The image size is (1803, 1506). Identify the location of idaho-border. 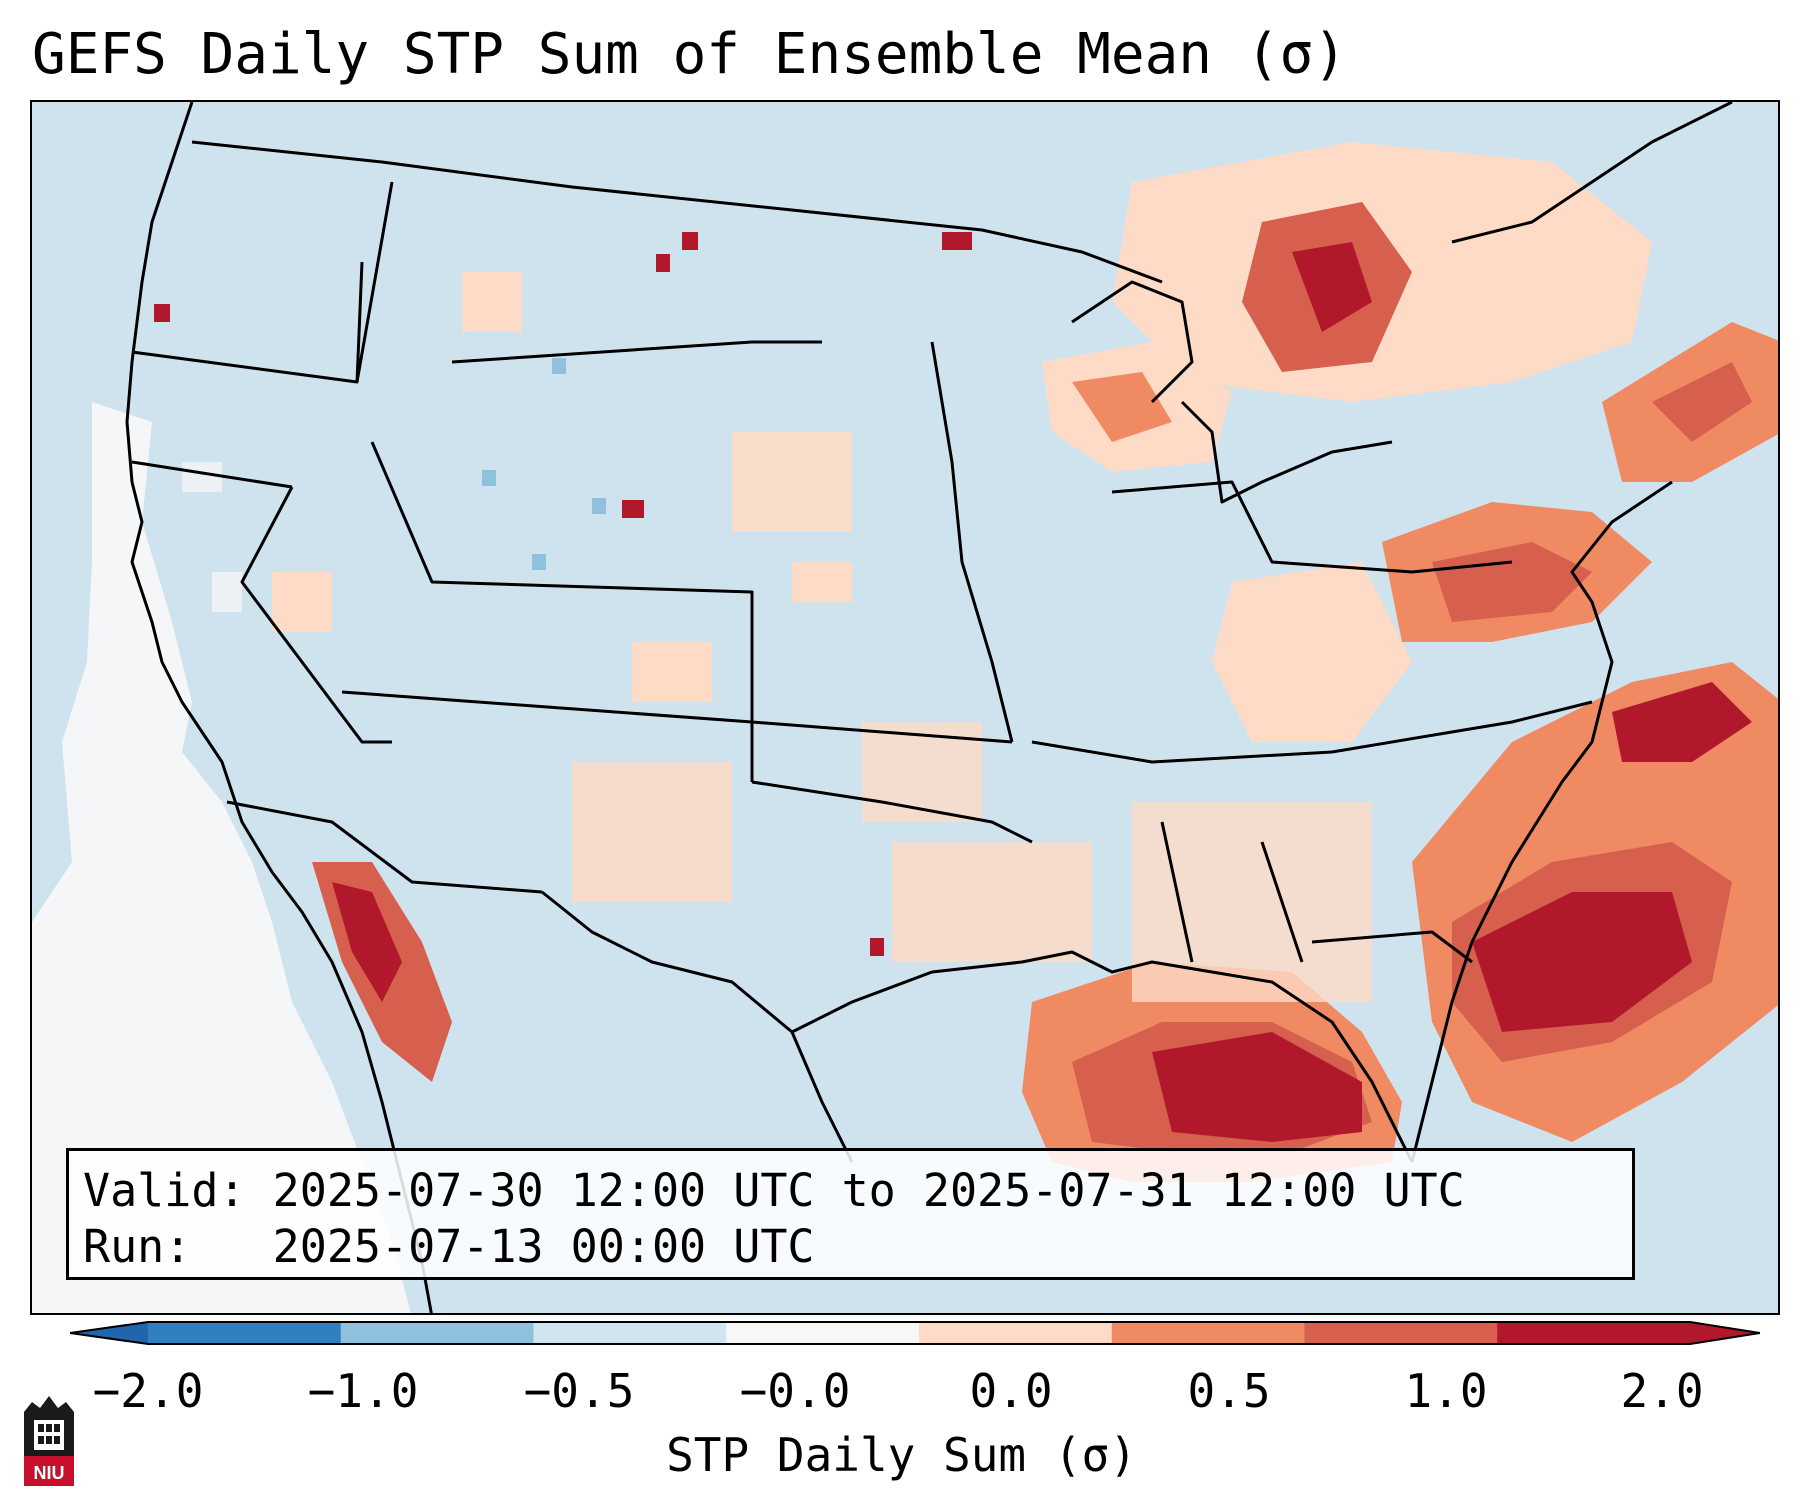
(374, 282).